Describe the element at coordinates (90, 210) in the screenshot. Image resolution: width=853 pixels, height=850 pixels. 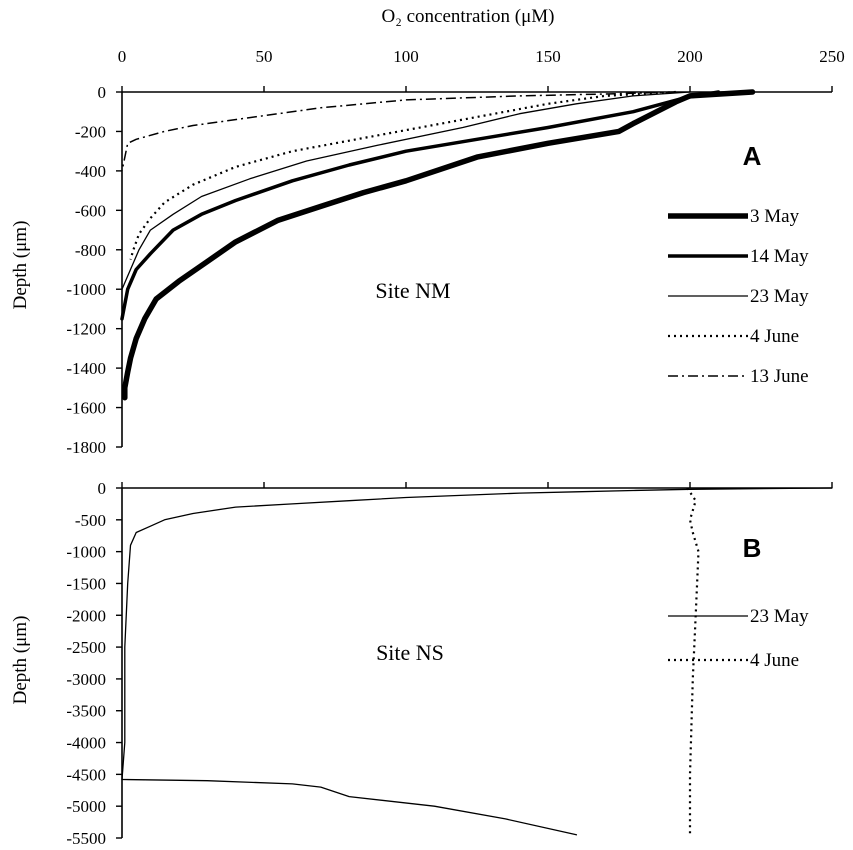
I see `y-tick-label: -600` at that location.